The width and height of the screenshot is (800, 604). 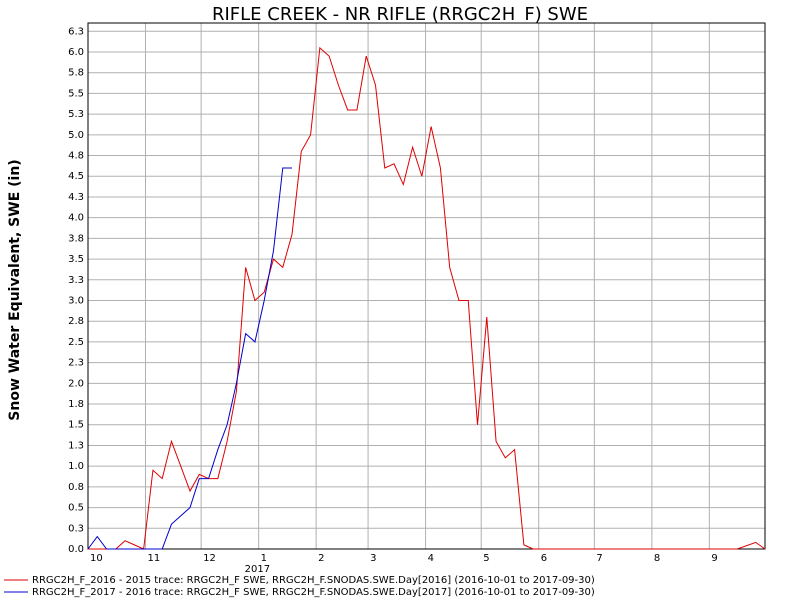 I want to click on y-tick-label: 2.5, so click(x=76, y=342).